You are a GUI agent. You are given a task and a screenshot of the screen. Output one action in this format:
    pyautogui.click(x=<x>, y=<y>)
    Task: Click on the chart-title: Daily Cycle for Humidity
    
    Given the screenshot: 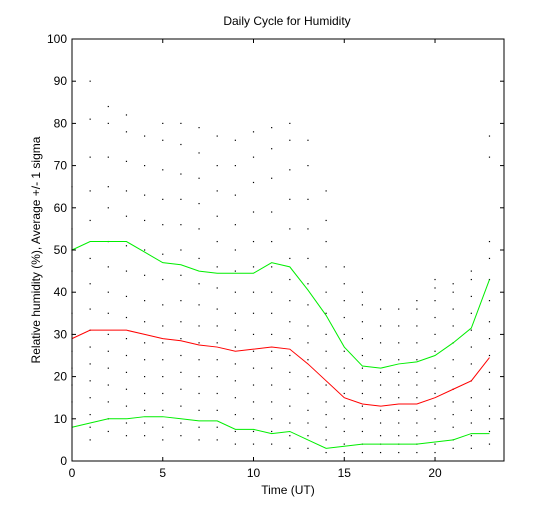 What is the action you would take?
    pyautogui.click(x=286, y=21)
    